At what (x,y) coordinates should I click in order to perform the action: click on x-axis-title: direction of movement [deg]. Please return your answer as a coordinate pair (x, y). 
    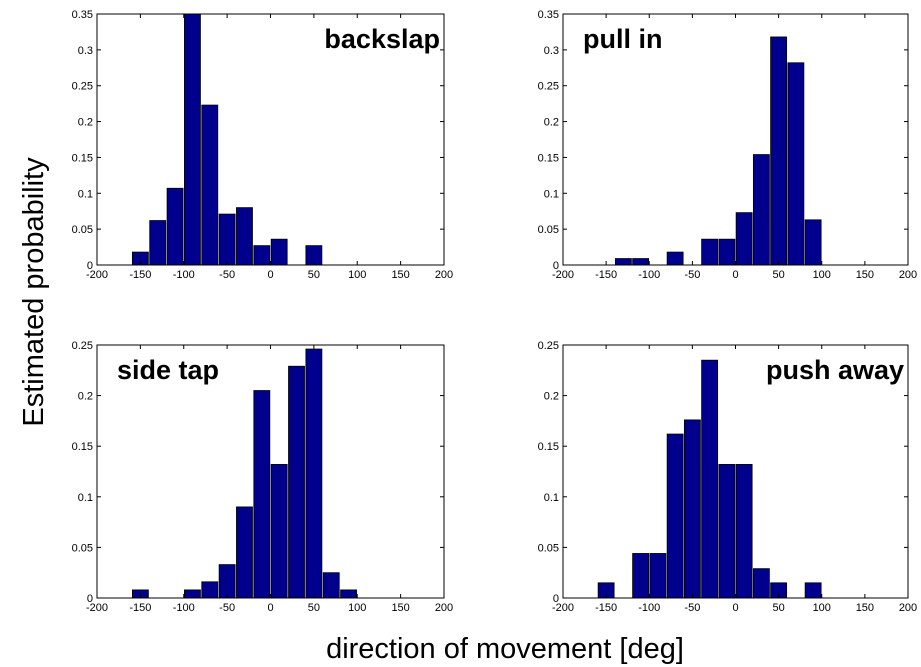
    Looking at the image, I should click on (505, 649).